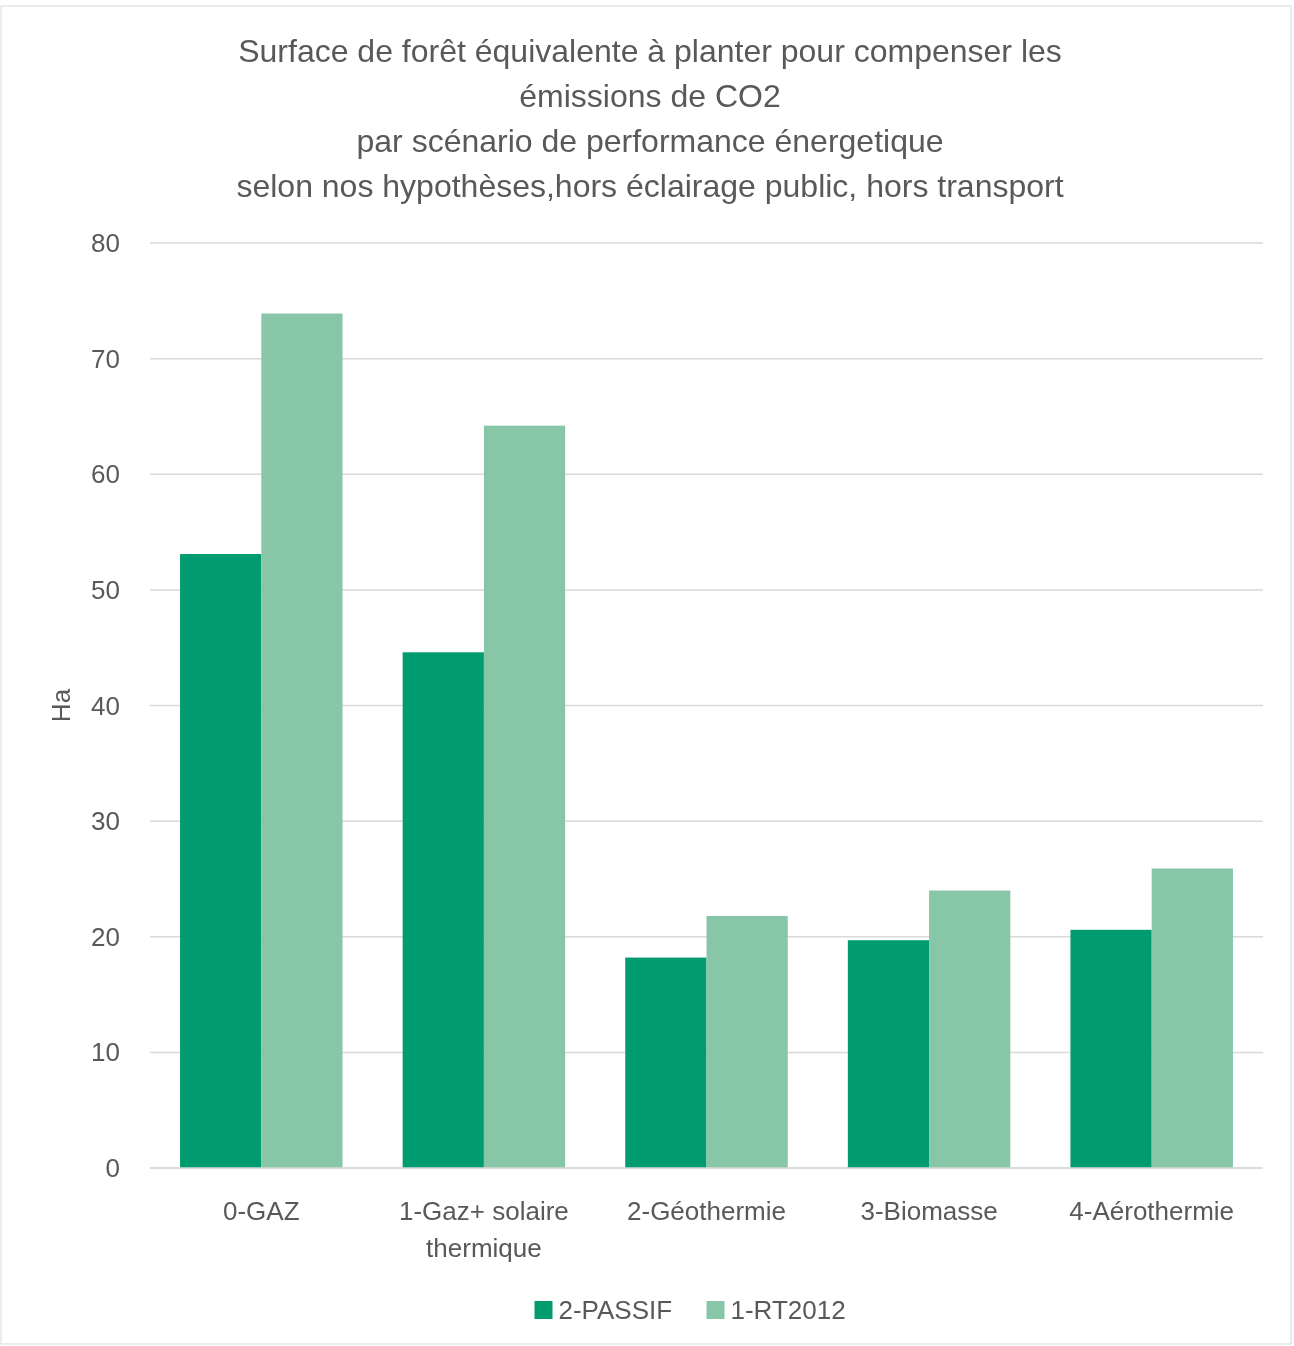  What do you see at coordinates (105, 705) in the screenshot?
I see `y-tick-label: 40` at bounding box center [105, 705].